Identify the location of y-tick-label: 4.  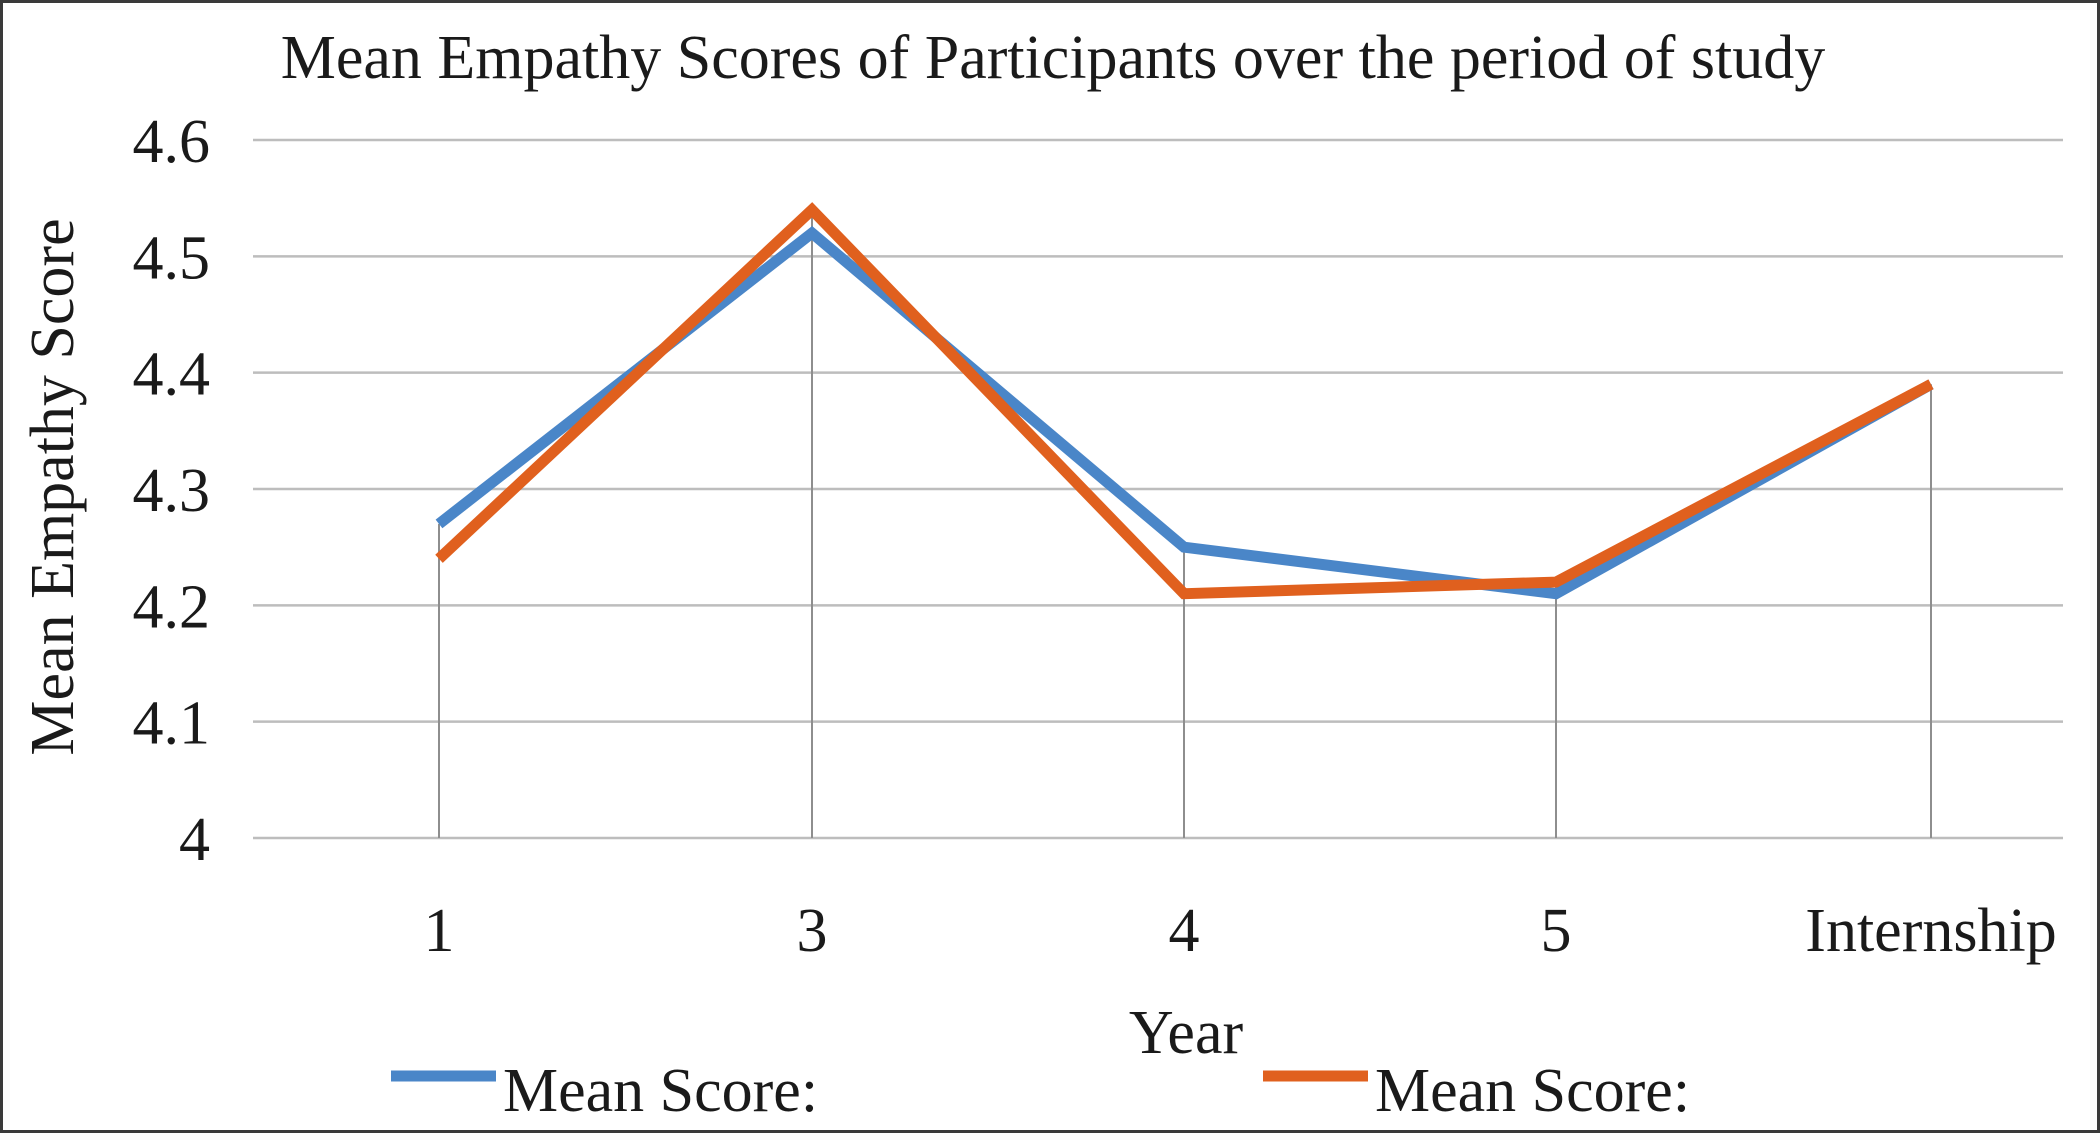
(194, 840).